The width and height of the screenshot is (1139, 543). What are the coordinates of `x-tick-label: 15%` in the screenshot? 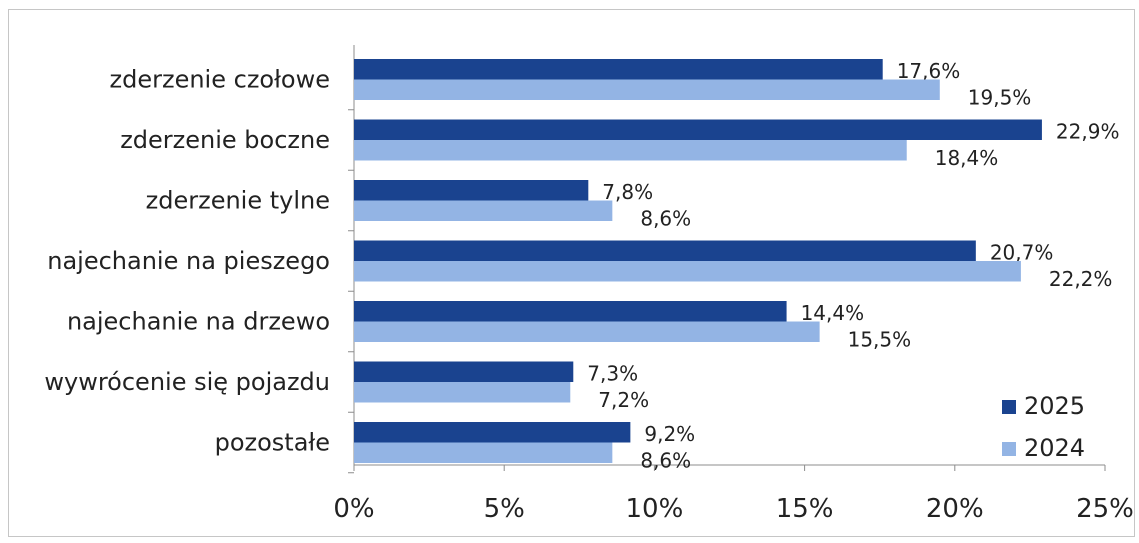 It's located at (805, 509).